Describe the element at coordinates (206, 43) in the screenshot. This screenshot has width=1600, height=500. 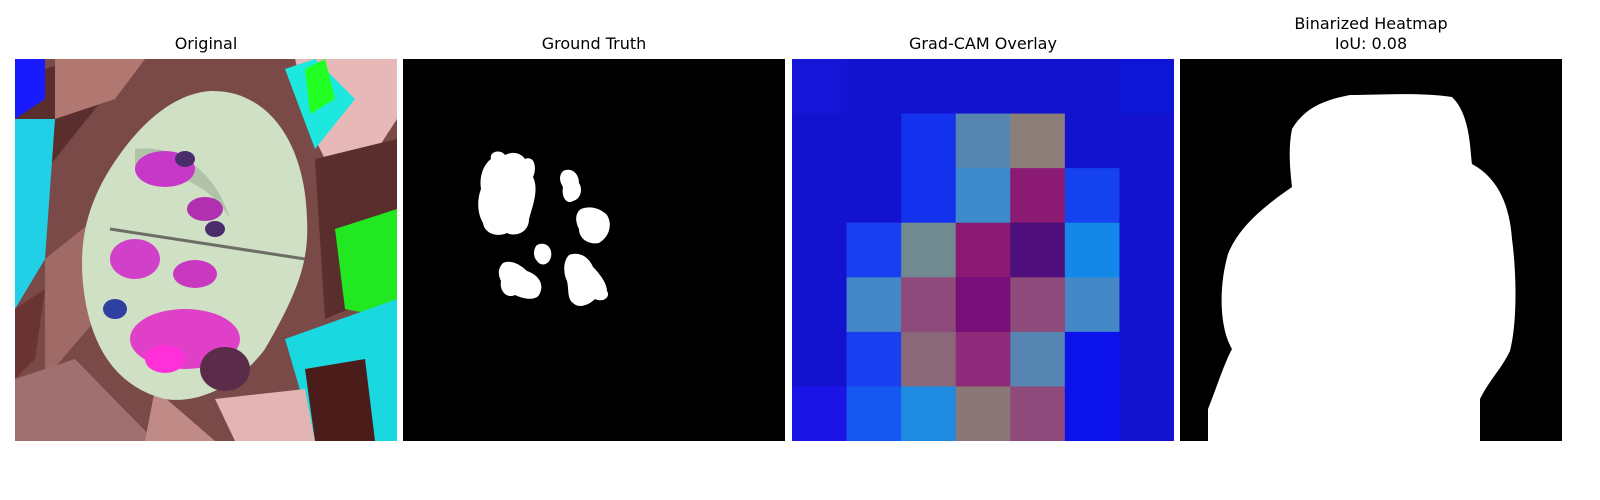
I see `original-title: Original` at that location.